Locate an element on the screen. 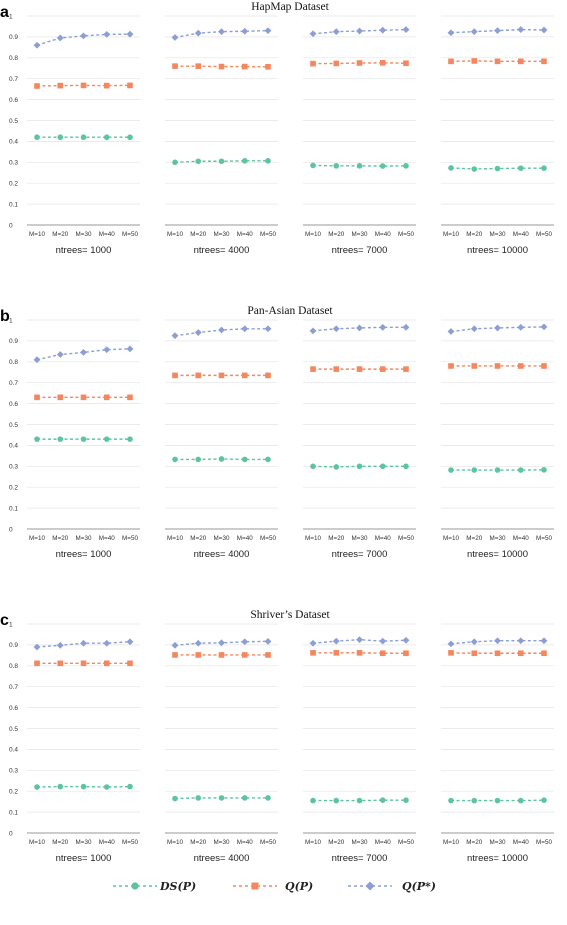 The width and height of the screenshot is (567, 925). legend-marker-q is located at coordinates (255, 886).